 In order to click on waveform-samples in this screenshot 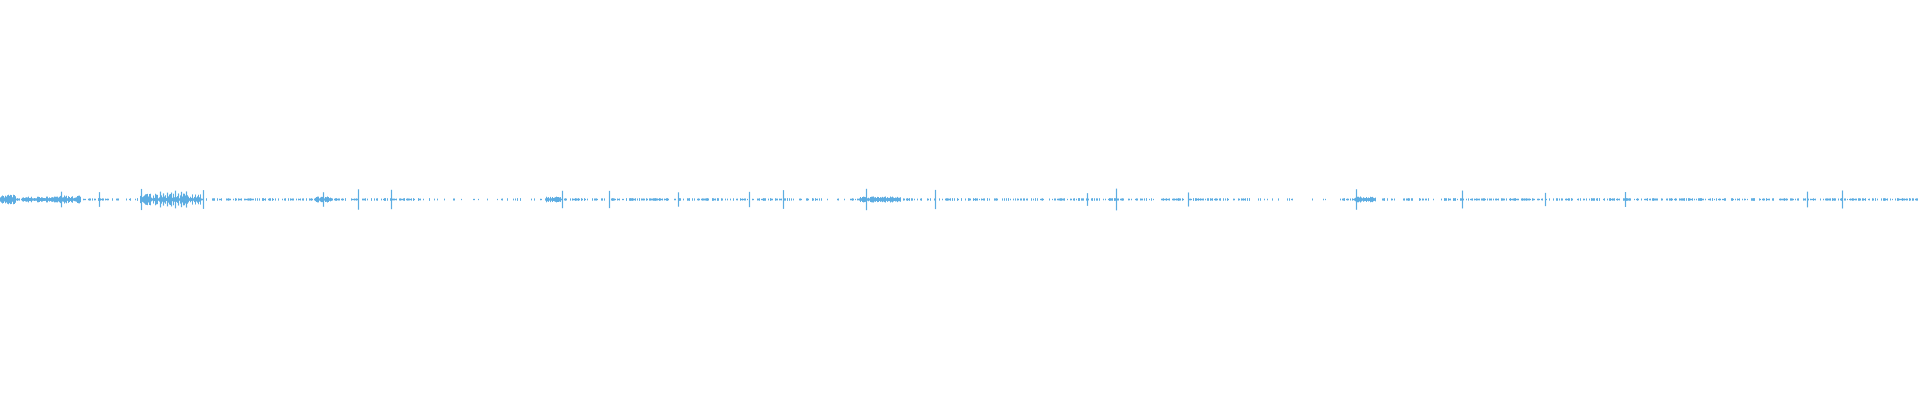, I will do `click(959, 199)`.